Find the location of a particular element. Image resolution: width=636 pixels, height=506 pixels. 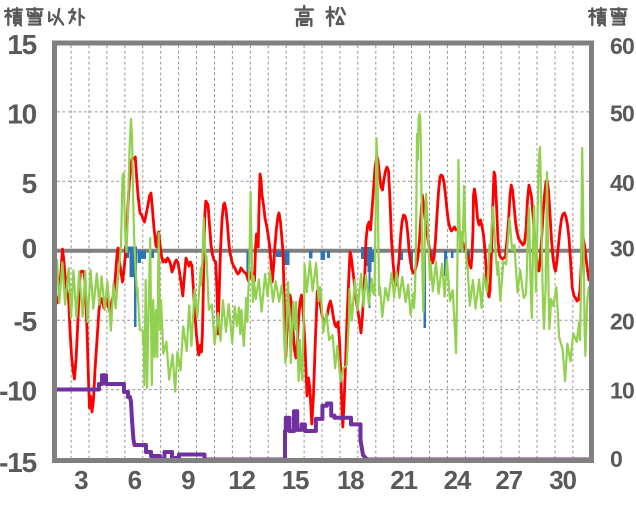

svg-text: 40 is located at coordinates (622, 183).